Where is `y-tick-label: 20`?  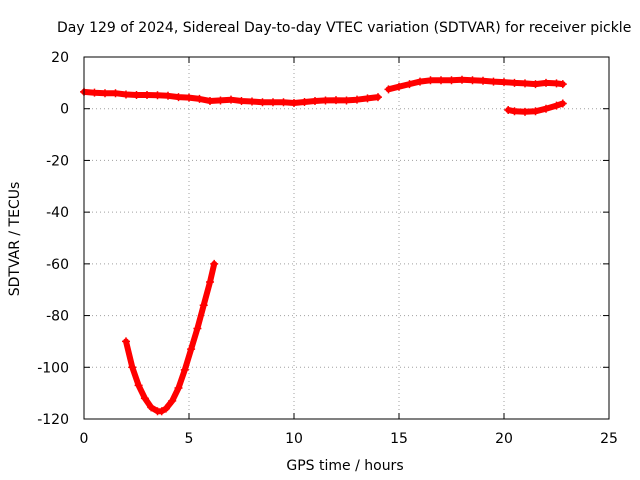 y-tick-label: 20 is located at coordinates (60, 58).